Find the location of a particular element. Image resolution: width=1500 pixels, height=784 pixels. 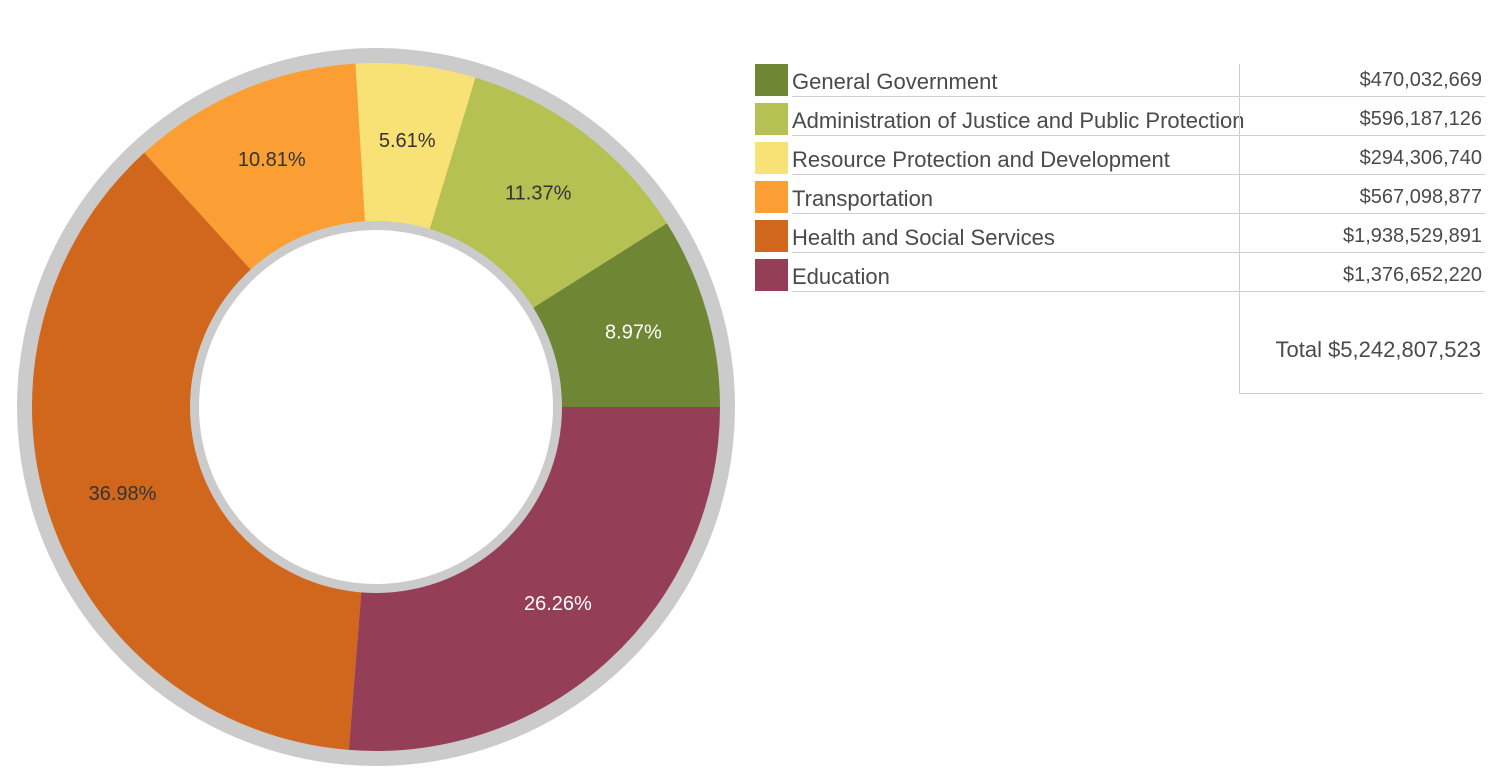

legend-amount: $567,098,877 is located at coordinates (1420, 197).